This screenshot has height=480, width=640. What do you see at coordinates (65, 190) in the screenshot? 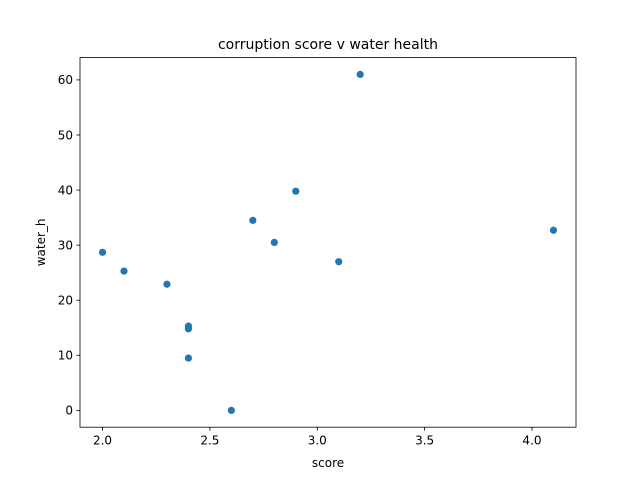
I see `y-tick-label: 40` at bounding box center [65, 190].